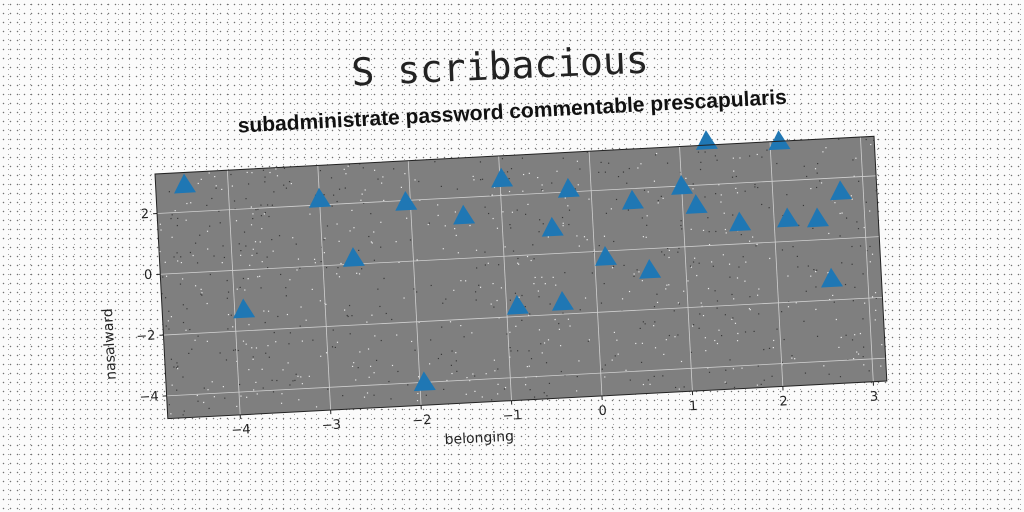 This screenshot has width=1024, height=512. What do you see at coordinates (693, 406) in the screenshot?
I see `x-tick-label: 1` at bounding box center [693, 406].